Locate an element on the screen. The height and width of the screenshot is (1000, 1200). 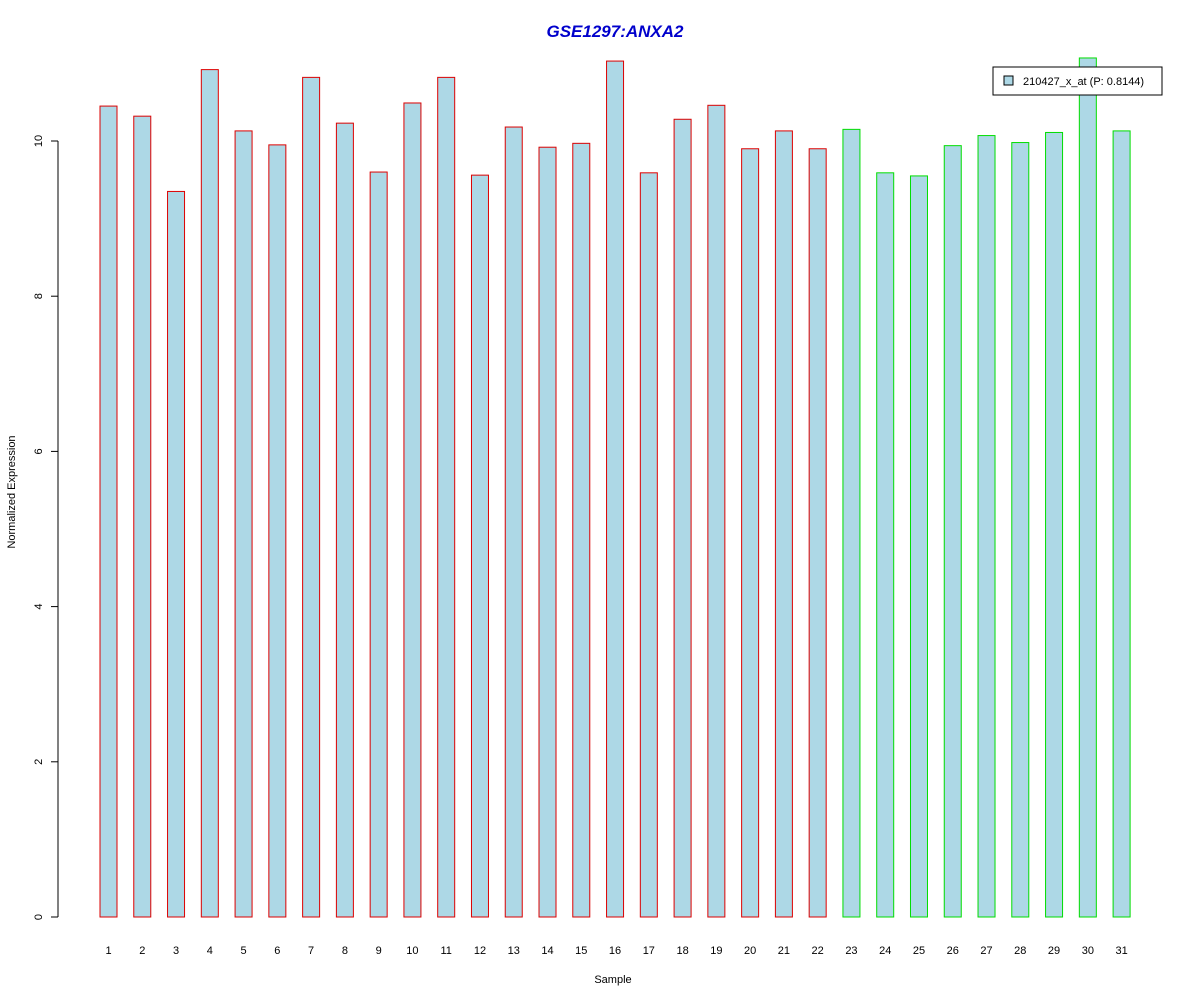
x-tick-label: 19 is located at coordinates (716, 951).